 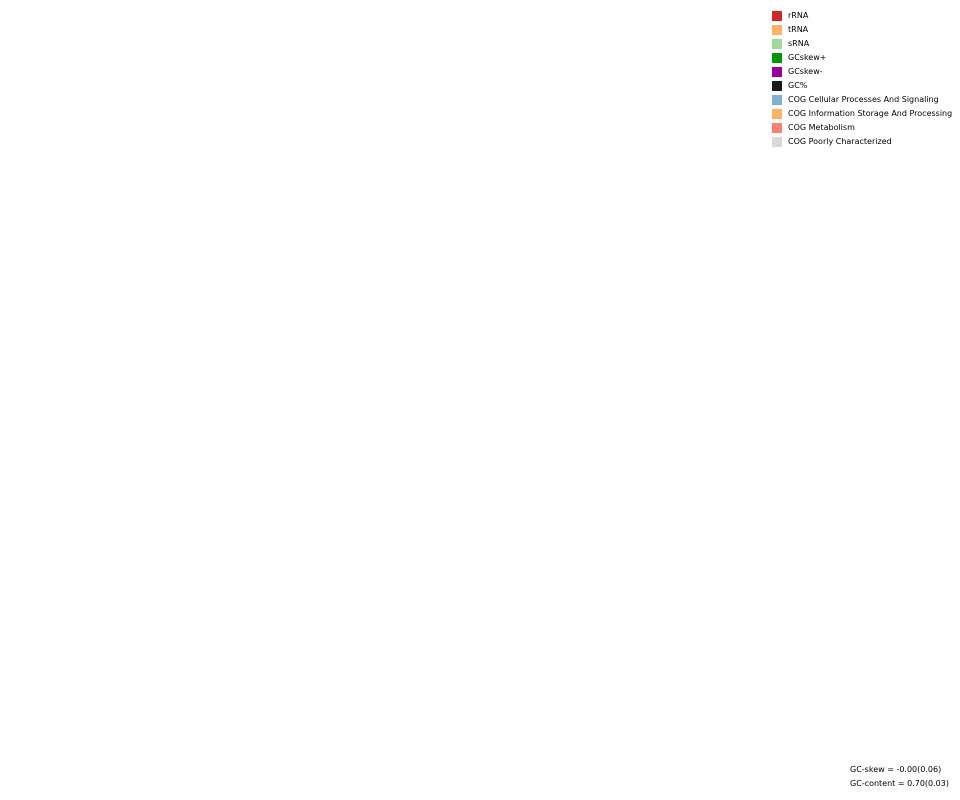 I want to click on legend-label: rRNA, so click(x=798, y=15).